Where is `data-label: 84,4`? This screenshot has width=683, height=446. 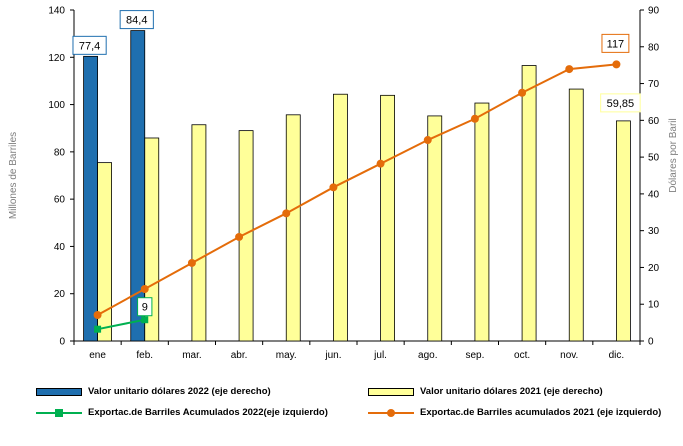 data-label: 84,4 is located at coordinates (136, 20).